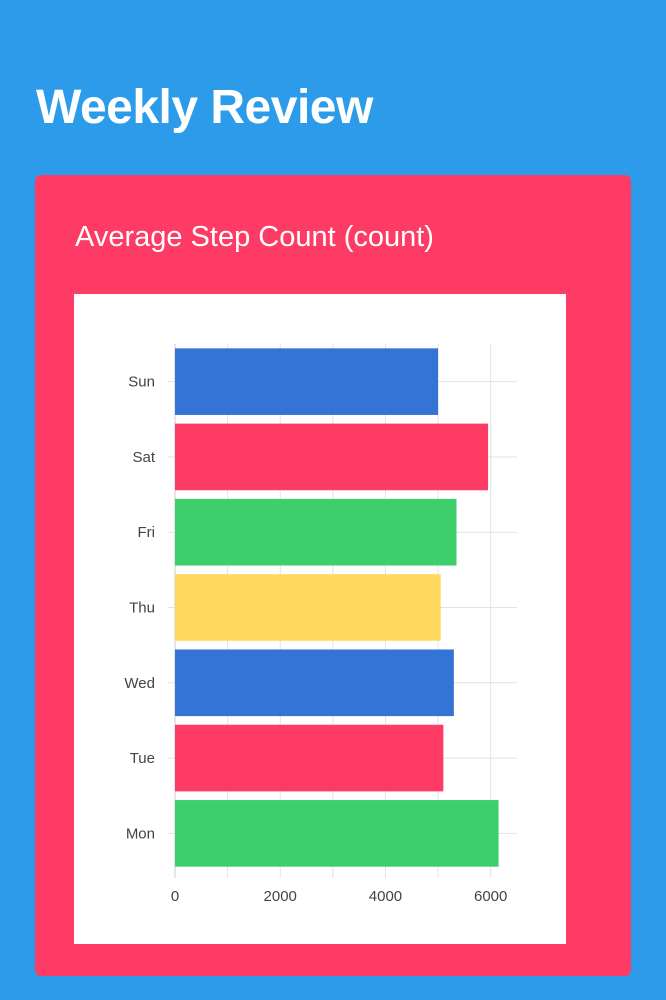 The height and width of the screenshot is (1000, 666). I want to click on y-tick-label: Mon, so click(140, 833).